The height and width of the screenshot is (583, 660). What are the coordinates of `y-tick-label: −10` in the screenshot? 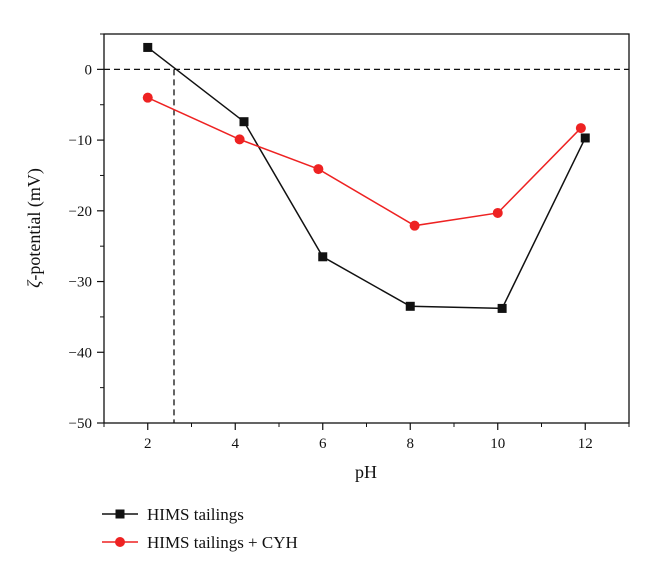 It's located at (80, 141).